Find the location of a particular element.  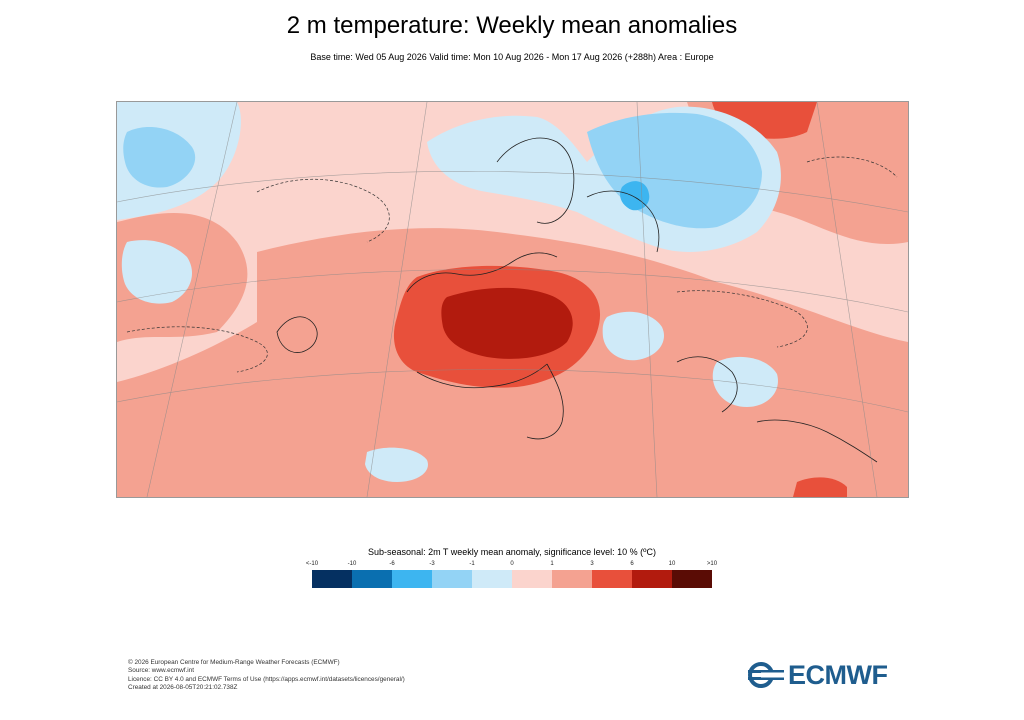

page-title: 2 m temperature: Weekly mean anomalies is located at coordinates (512, 25).